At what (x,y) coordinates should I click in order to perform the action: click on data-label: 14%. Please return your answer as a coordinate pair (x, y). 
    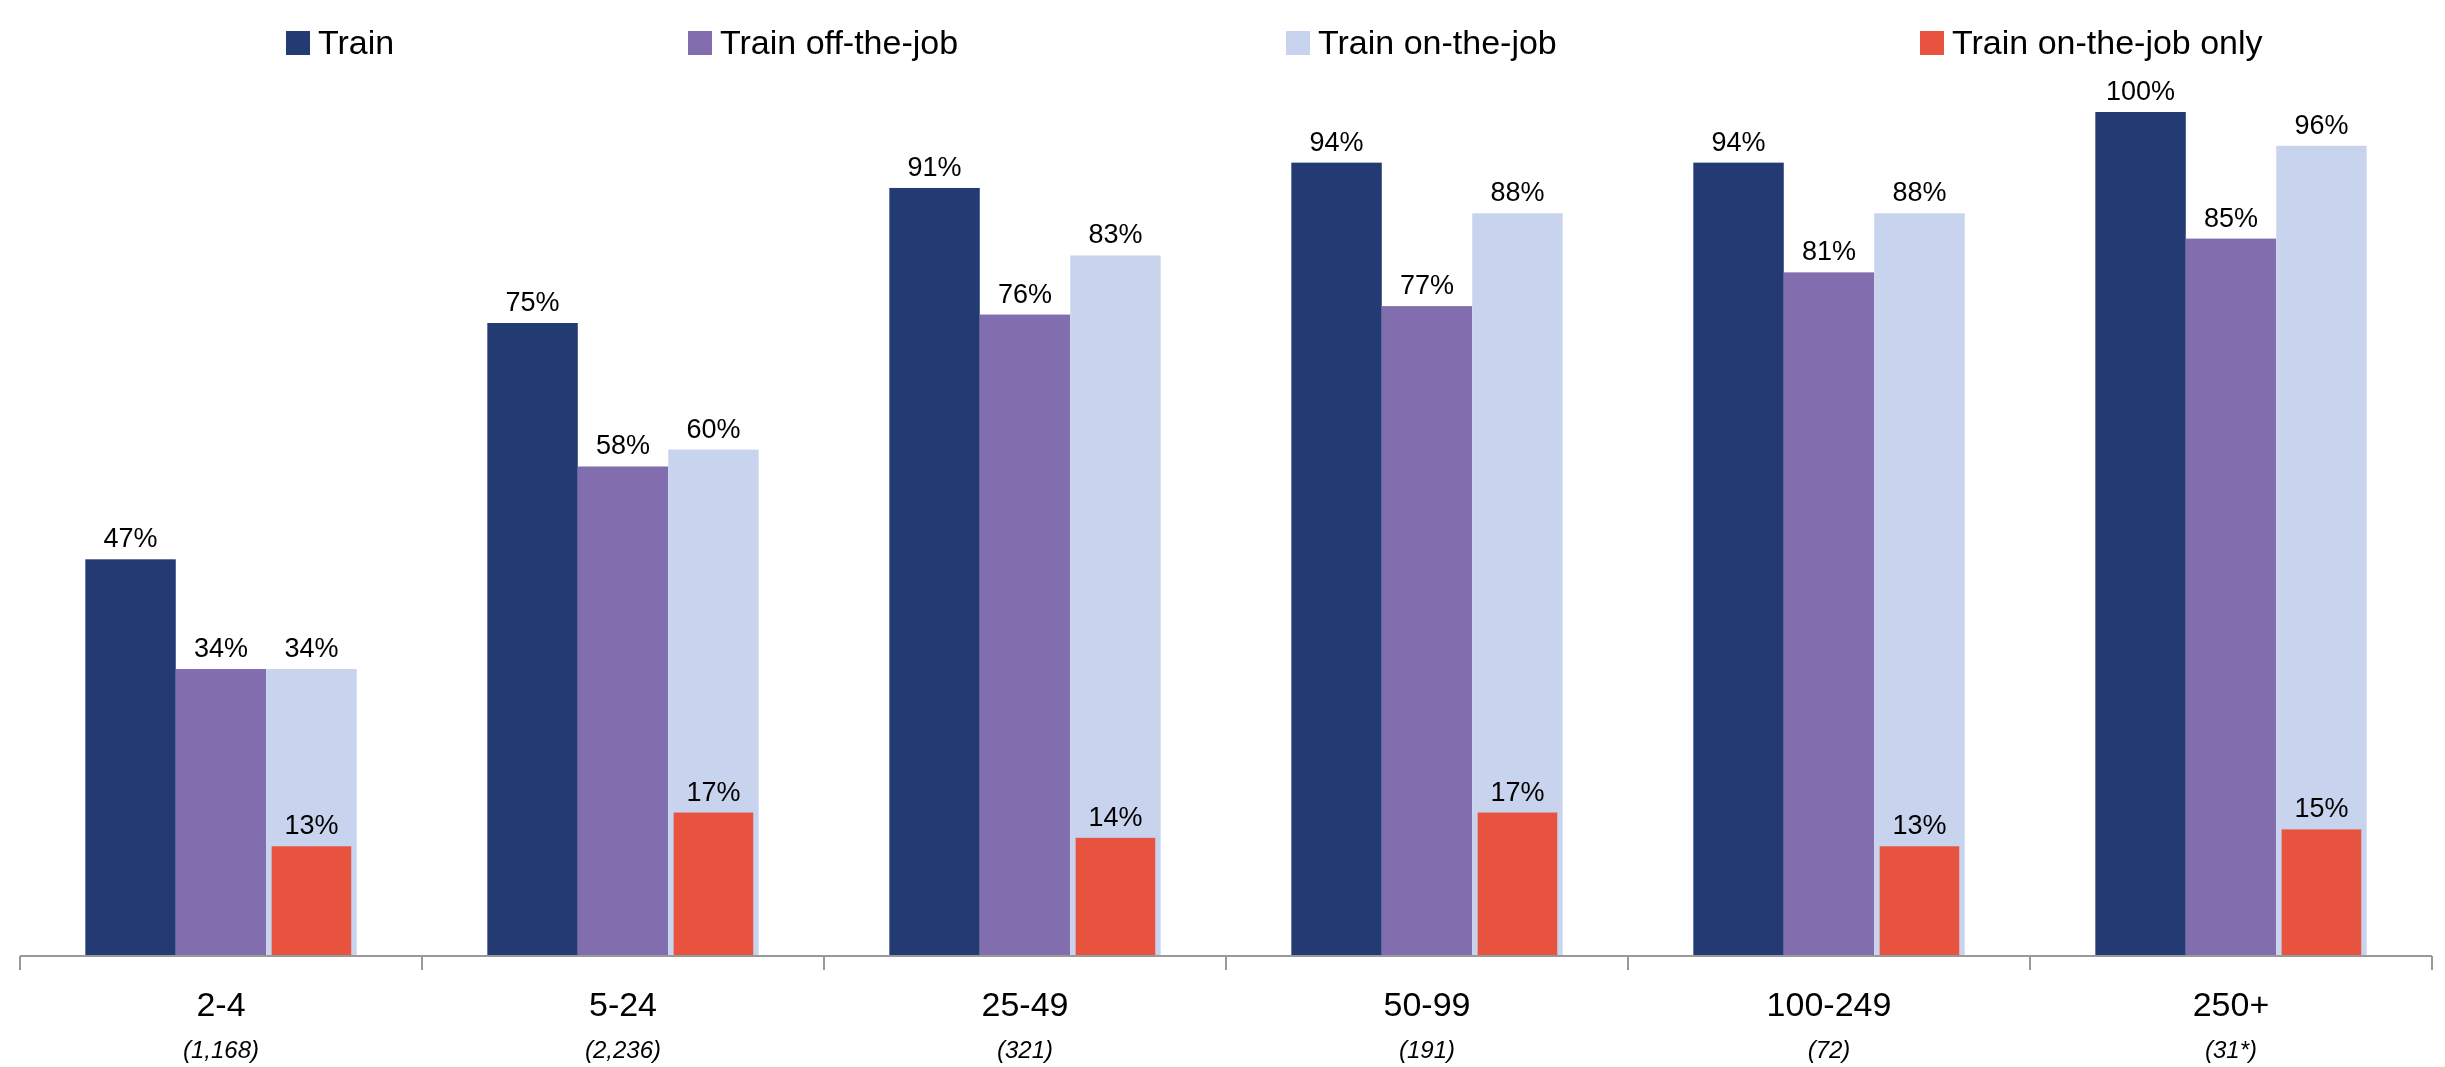
    Looking at the image, I should click on (1115, 816).